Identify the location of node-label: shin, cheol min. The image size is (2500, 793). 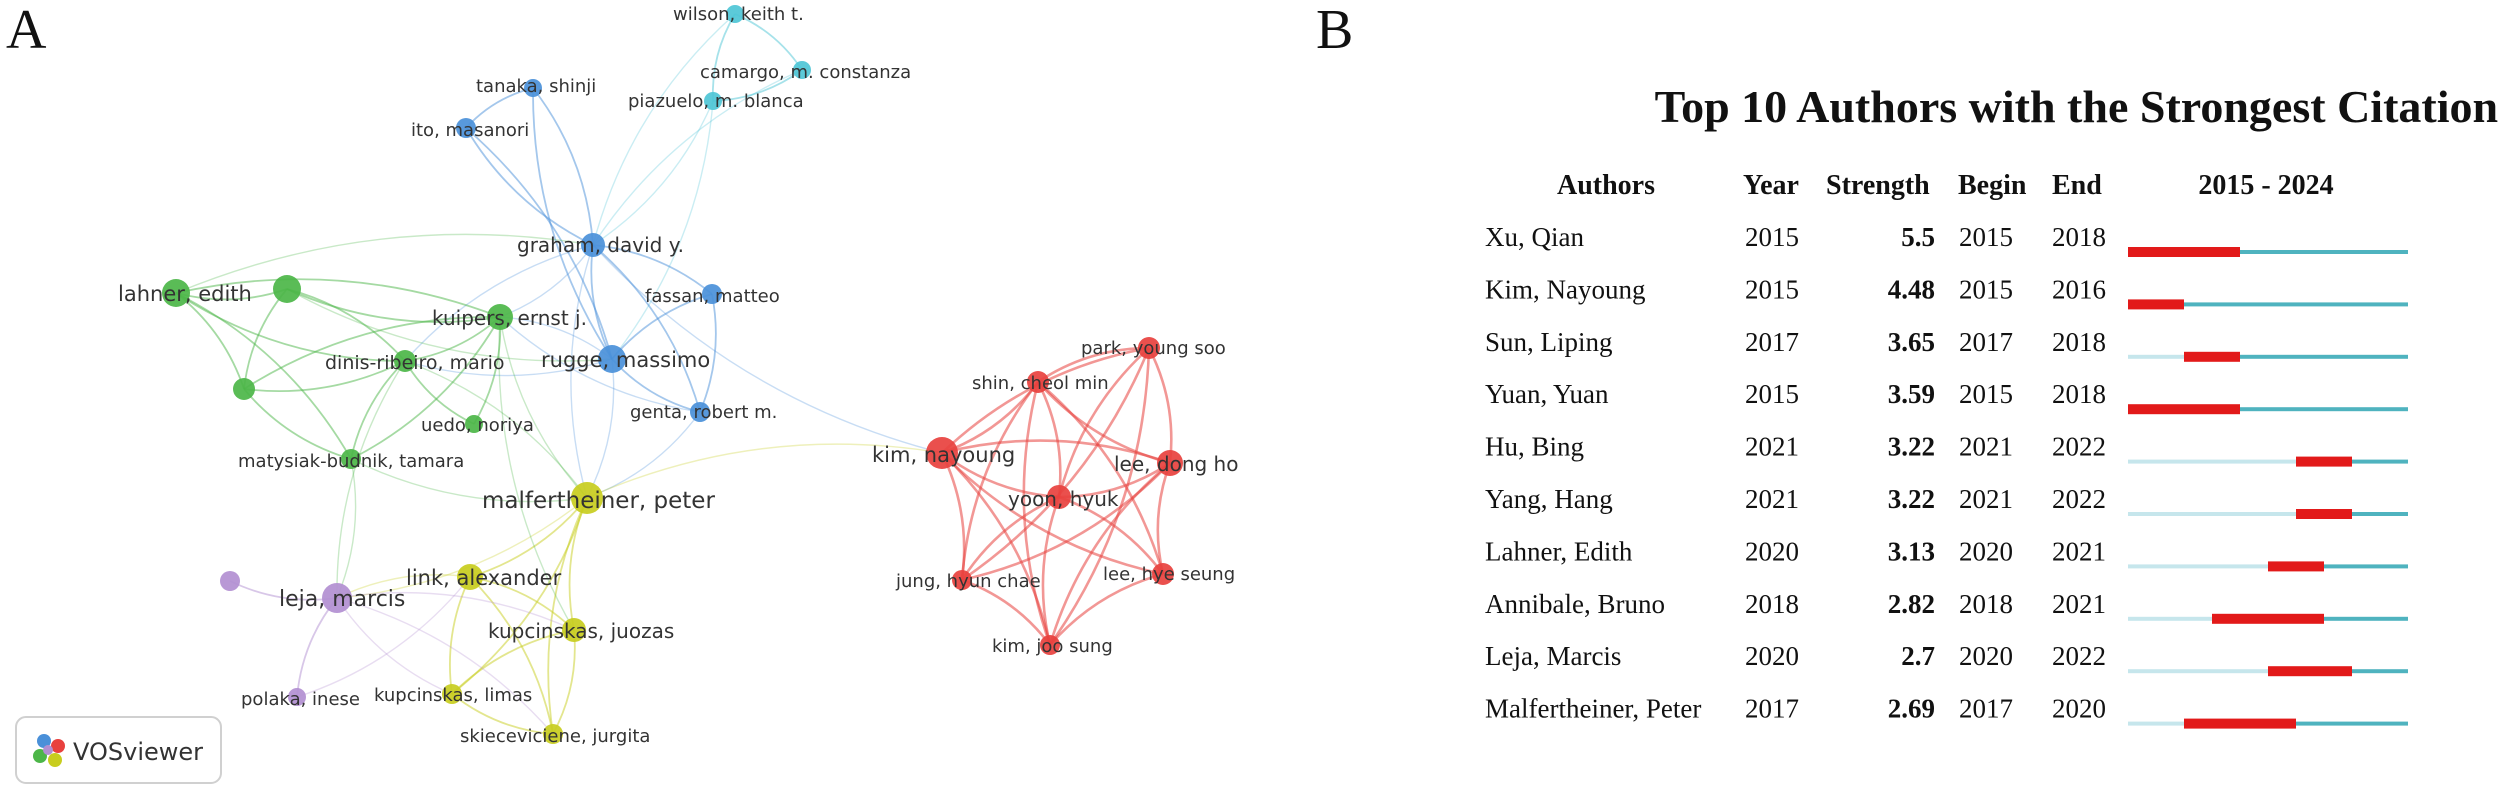
(1040, 383).